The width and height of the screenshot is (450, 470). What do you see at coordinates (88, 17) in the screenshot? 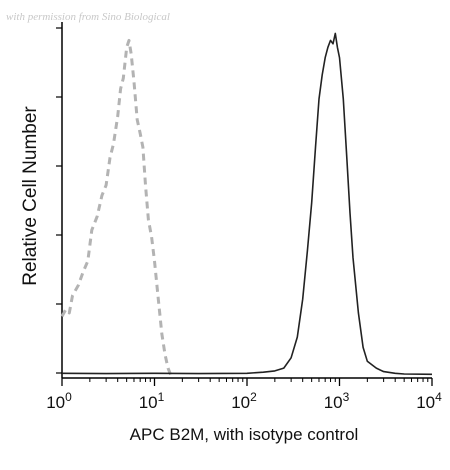
I see `watermark-text: with permission from Sino Biological` at bounding box center [88, 17].